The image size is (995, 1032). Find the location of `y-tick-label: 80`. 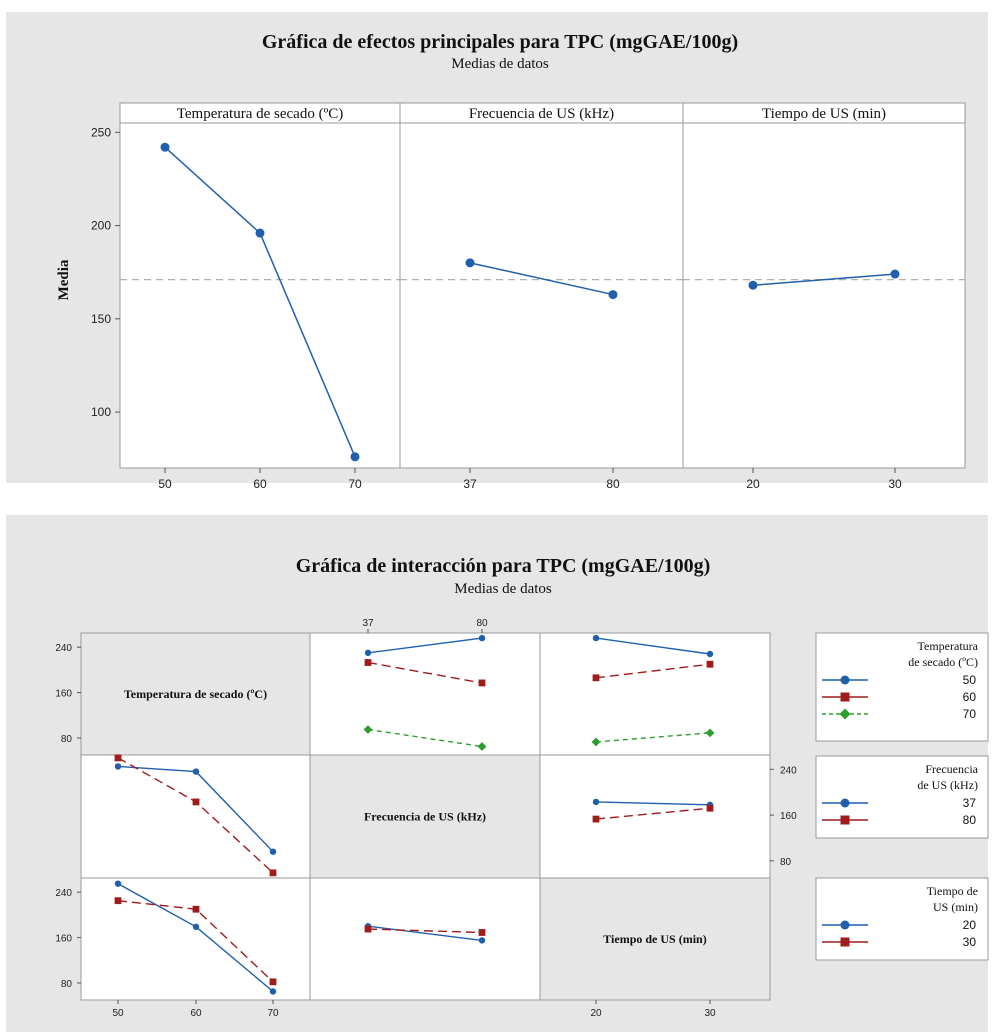

y-tick-label: 80 is located at coordinates (786, 862).